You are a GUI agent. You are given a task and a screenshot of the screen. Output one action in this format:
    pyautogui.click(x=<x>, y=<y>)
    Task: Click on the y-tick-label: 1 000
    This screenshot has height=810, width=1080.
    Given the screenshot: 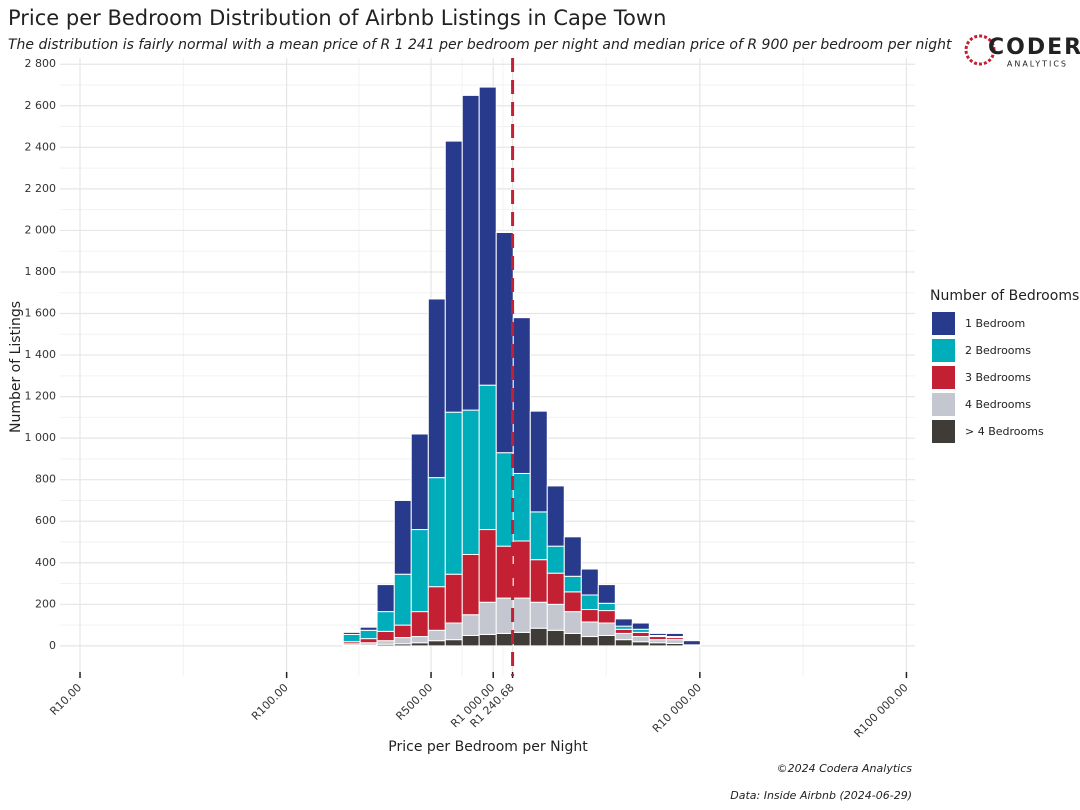 What is the action you would take?
    pyautogui.click(x=41, y=437)
    